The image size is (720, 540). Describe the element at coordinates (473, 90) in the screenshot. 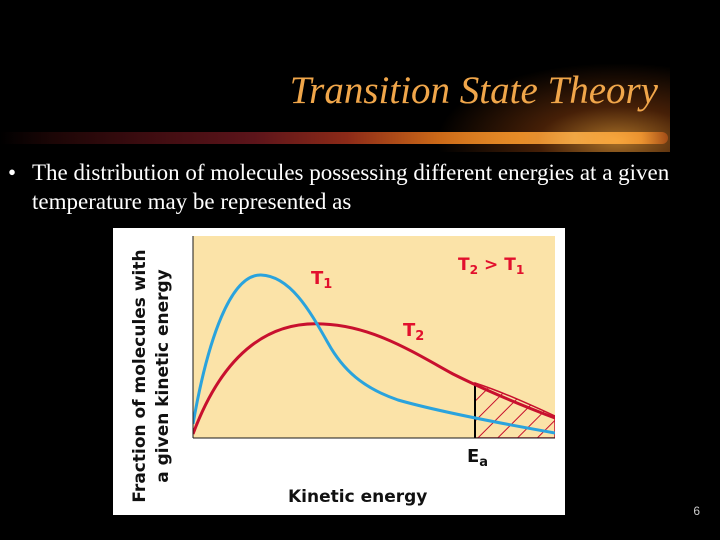

I see `slide-title: Transition State Theory` at that location.